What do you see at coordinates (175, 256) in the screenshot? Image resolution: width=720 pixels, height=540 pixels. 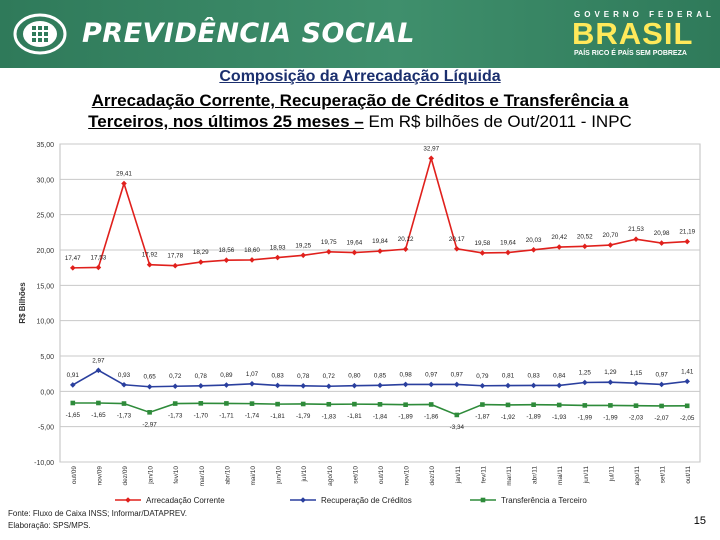 I see `data-label: 17,78` at bounding box center [175, 256].